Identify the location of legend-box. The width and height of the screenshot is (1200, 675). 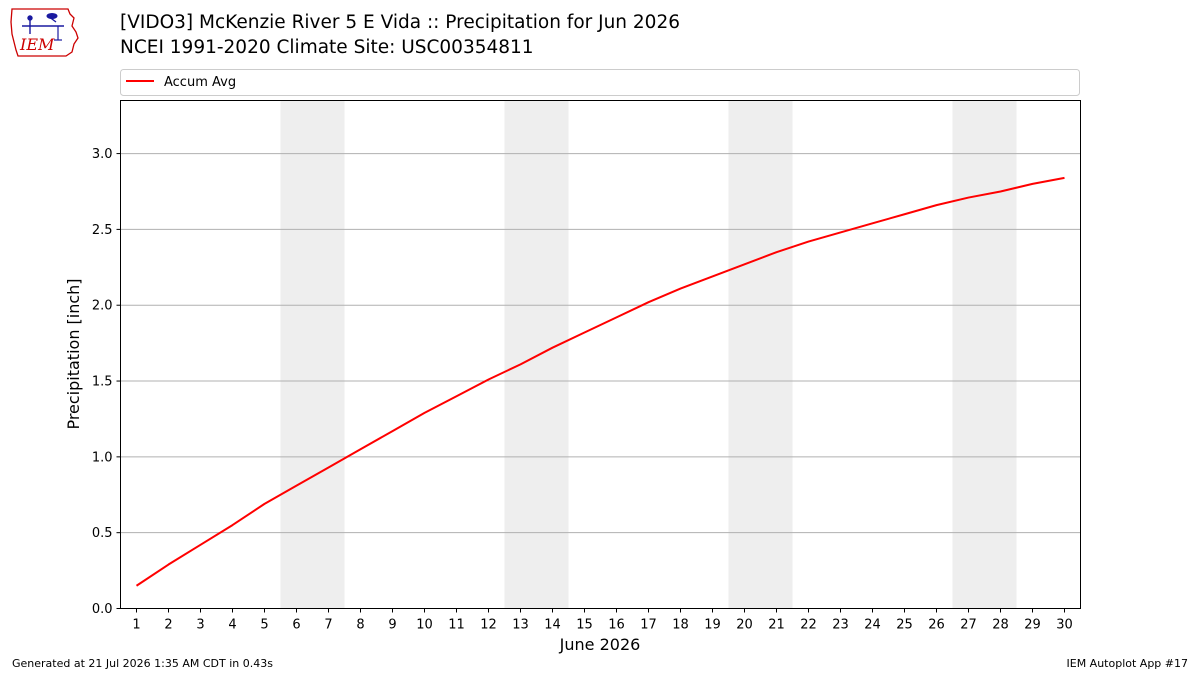
(600, 82).